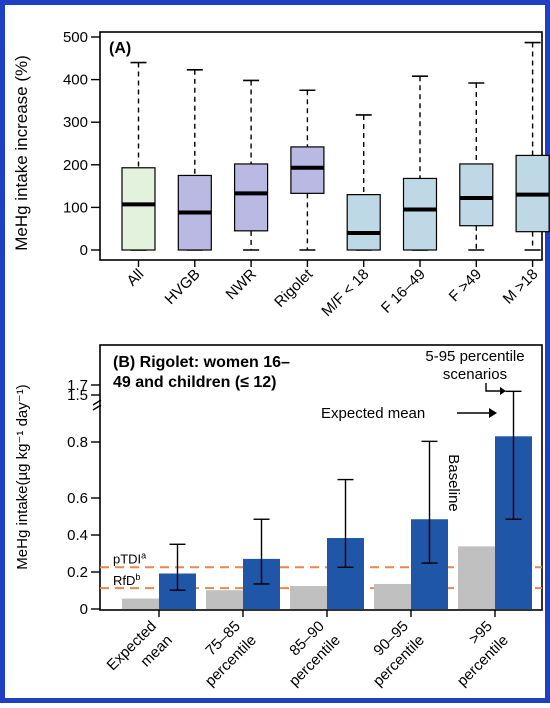  What do you see at coordinates (475, 374) in the screenshot?
I see `scenarios-annotation-line2: scenarios` at bounding box center [475, 374].